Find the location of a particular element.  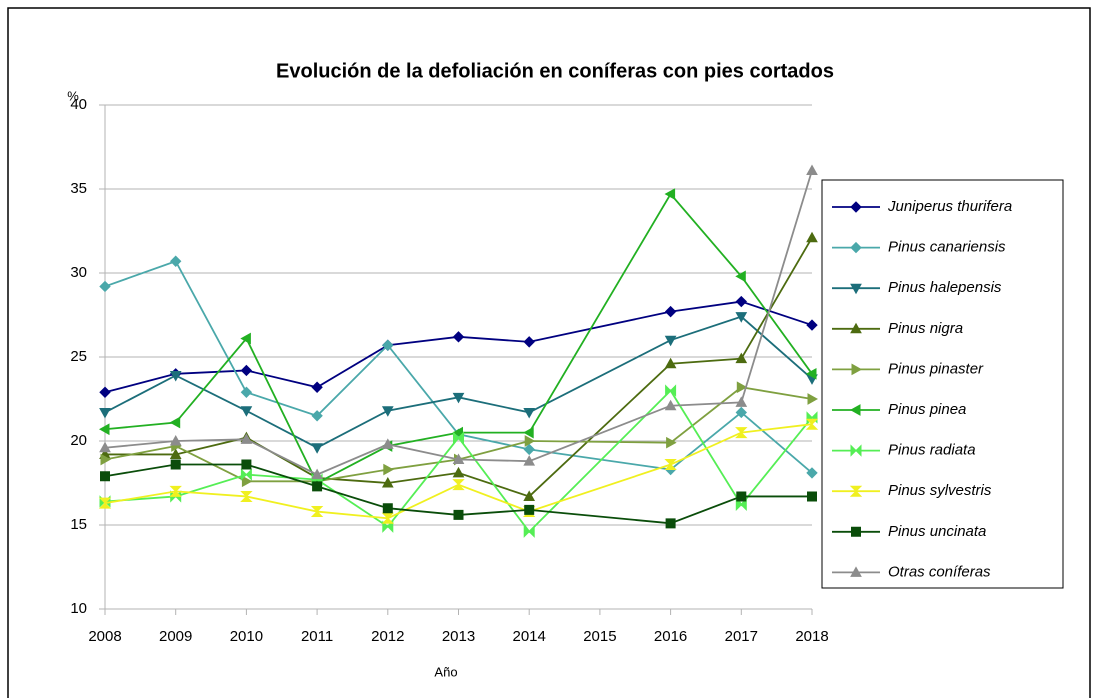

legend-label: Juniperus thurifera is located at coordinates (949, 206).